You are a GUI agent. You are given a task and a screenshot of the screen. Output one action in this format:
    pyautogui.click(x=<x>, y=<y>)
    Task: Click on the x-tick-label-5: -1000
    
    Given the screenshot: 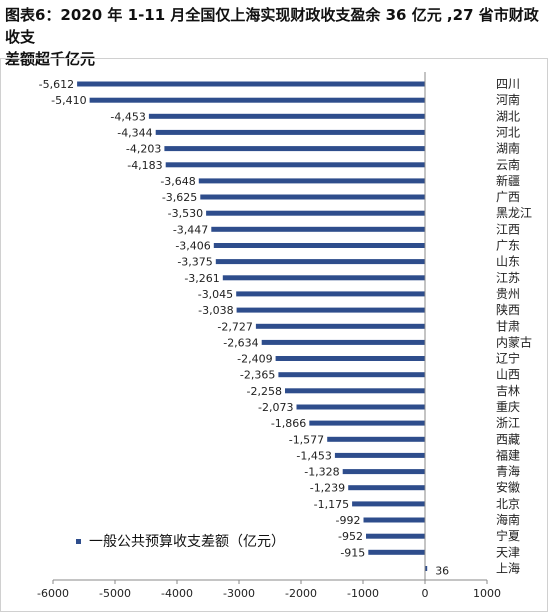 What is the action you would take?
    pyautogui.click(x=363, y=593)
    